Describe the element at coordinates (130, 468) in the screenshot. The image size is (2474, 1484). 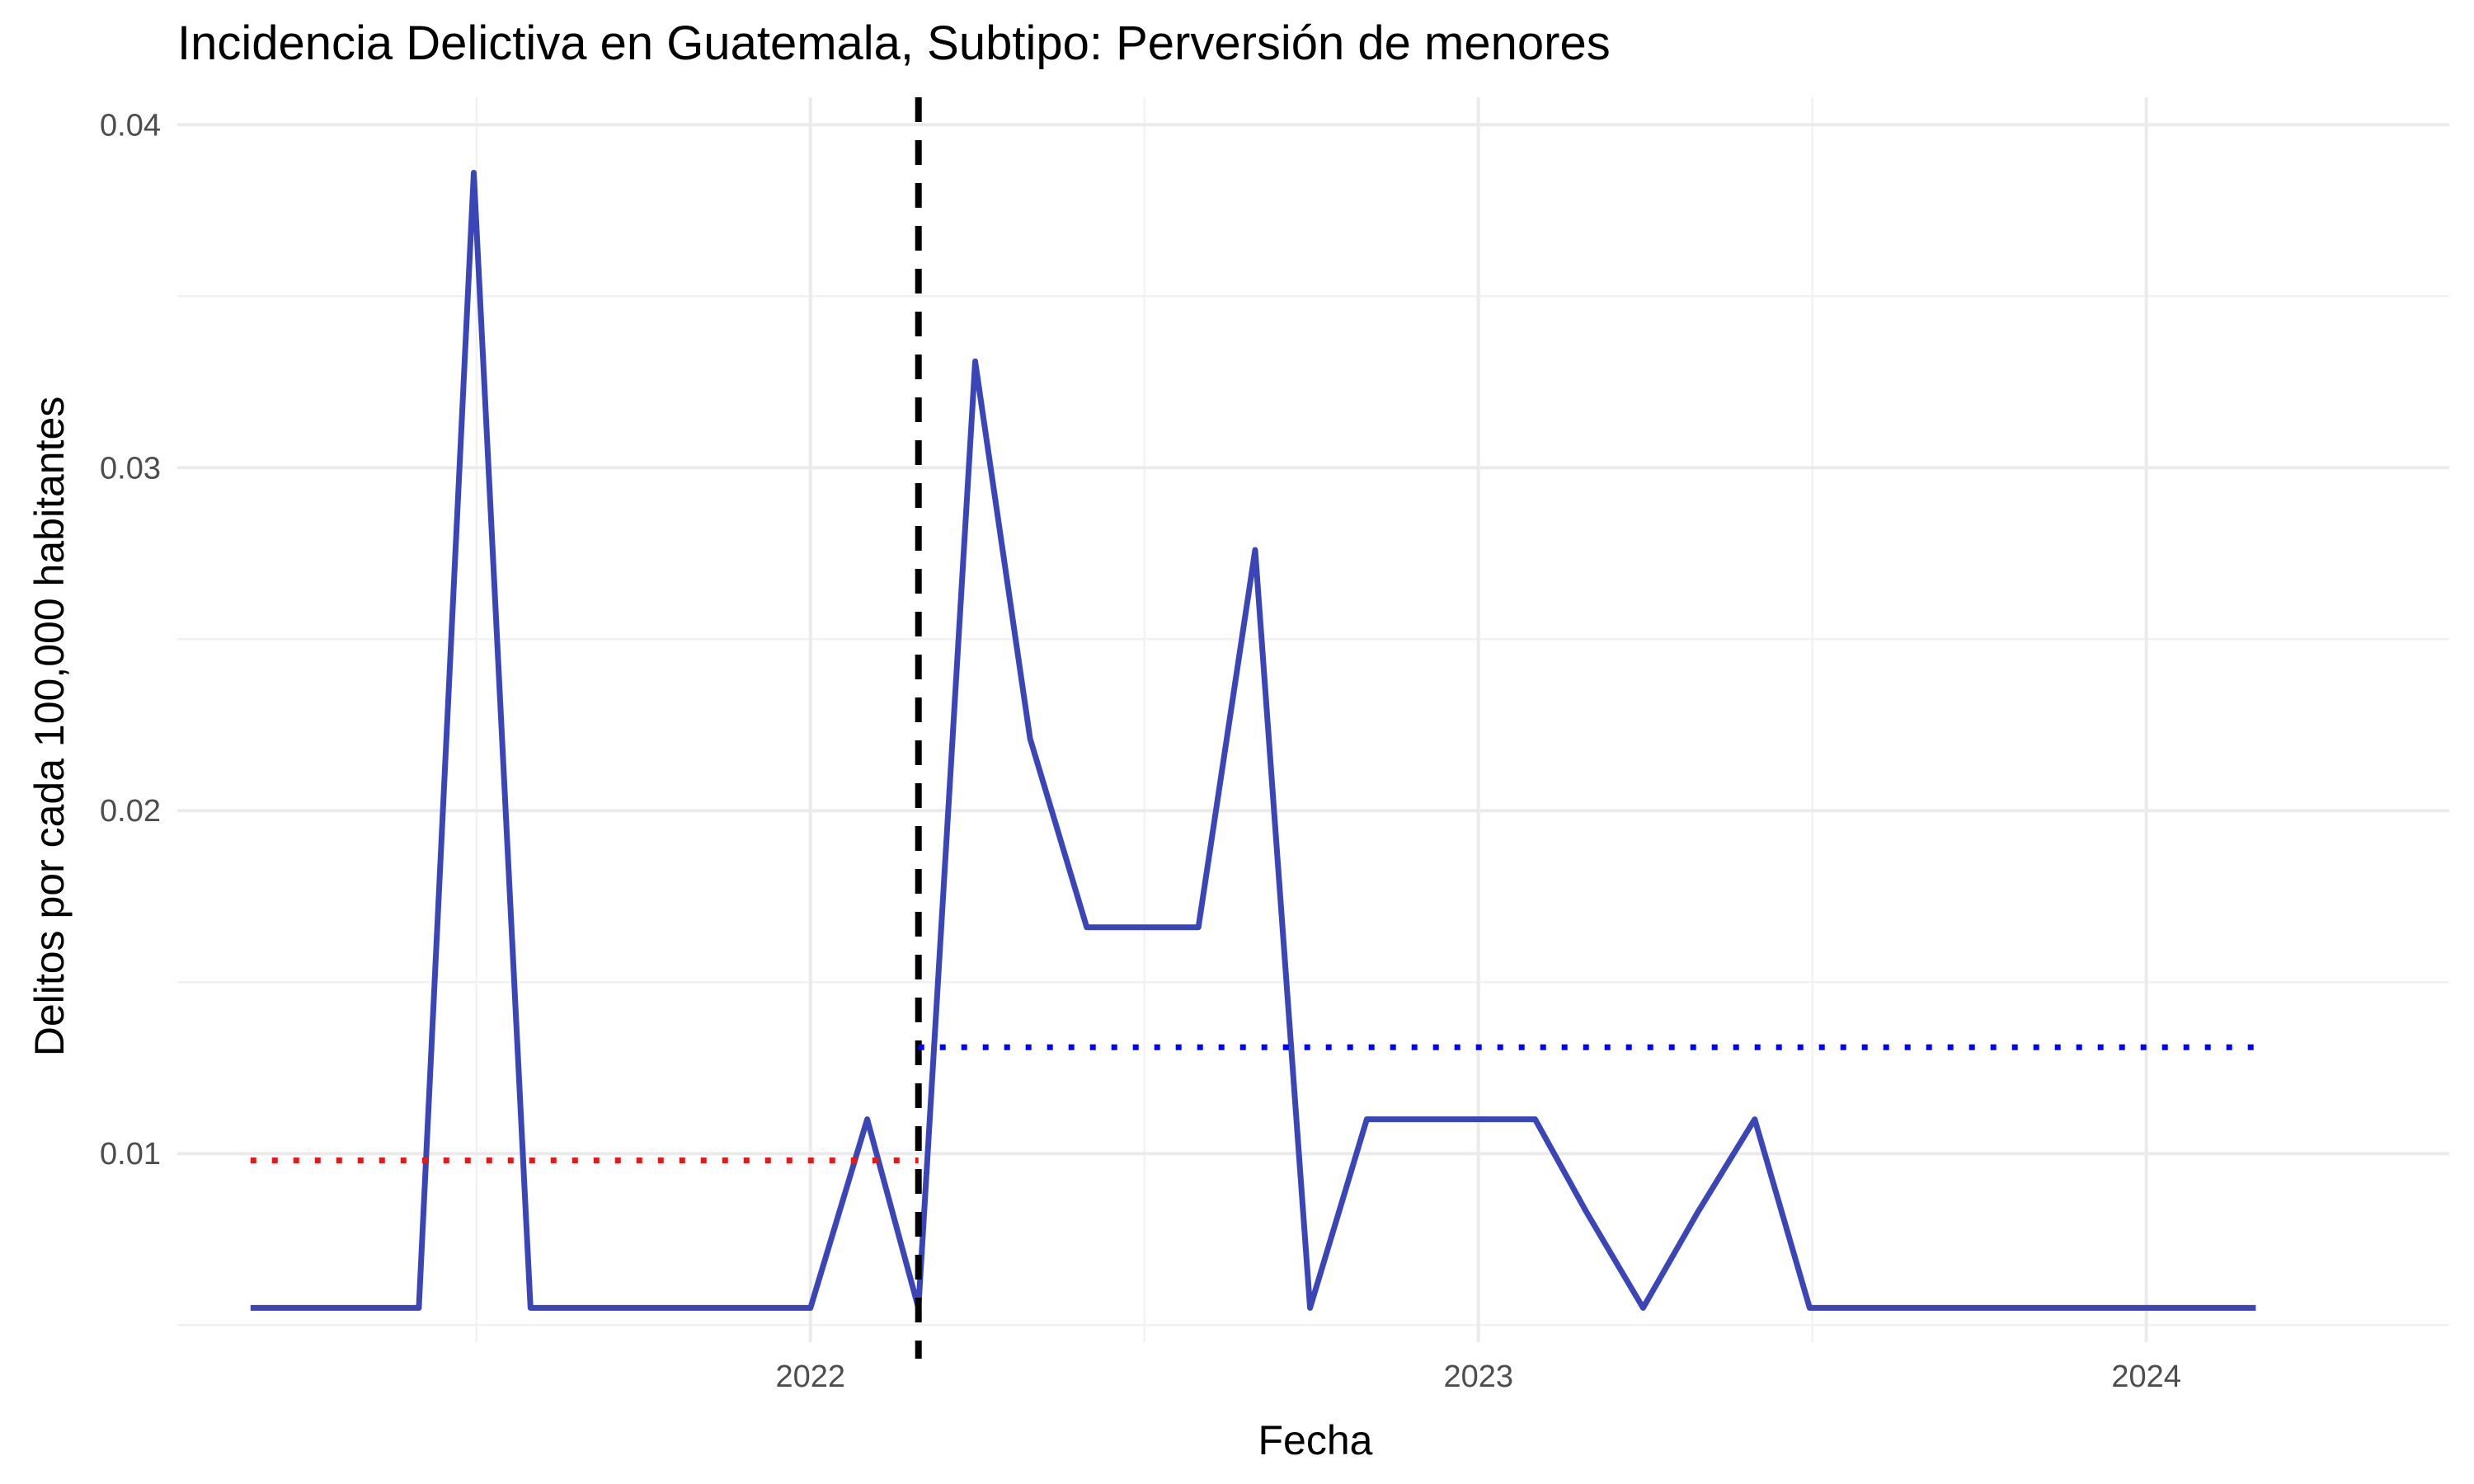
I see `y-tick-label: 0.03` at that location.